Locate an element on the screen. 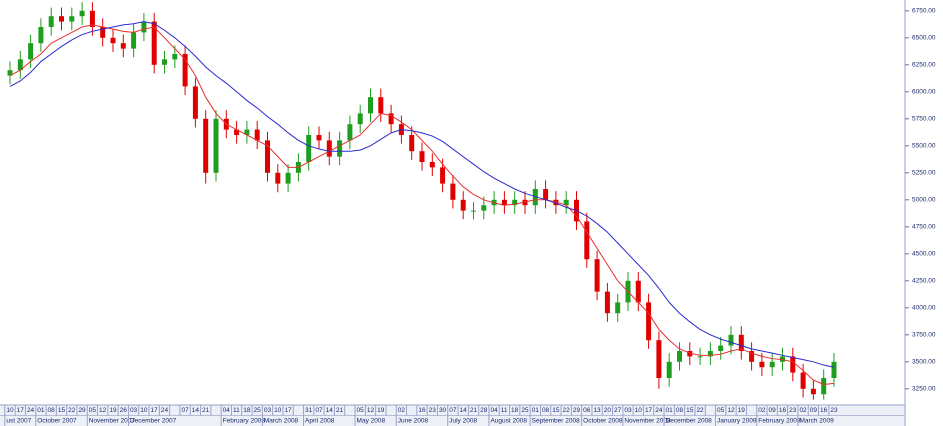  y-tick-label: 5750.00 is located at coordinates (924, 119).